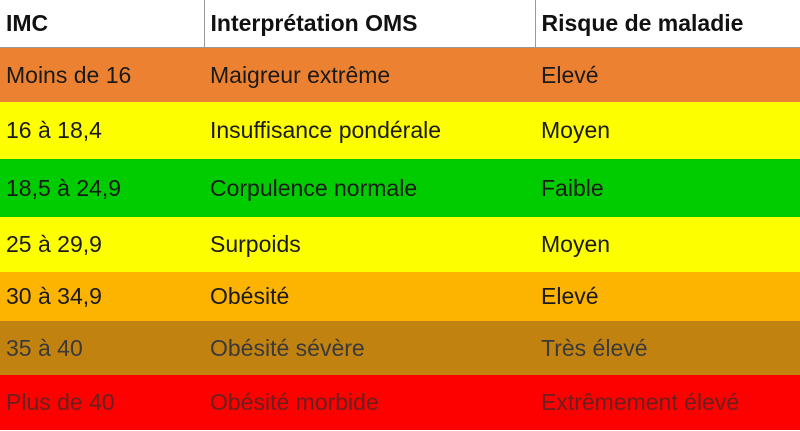 Image resolution: width=800 pixels, height=431 pixels. What do you see at coordinates (594, 347) in the screenshot?
I see `cell-risk: Très élevé` at bounding box center [594, 347].